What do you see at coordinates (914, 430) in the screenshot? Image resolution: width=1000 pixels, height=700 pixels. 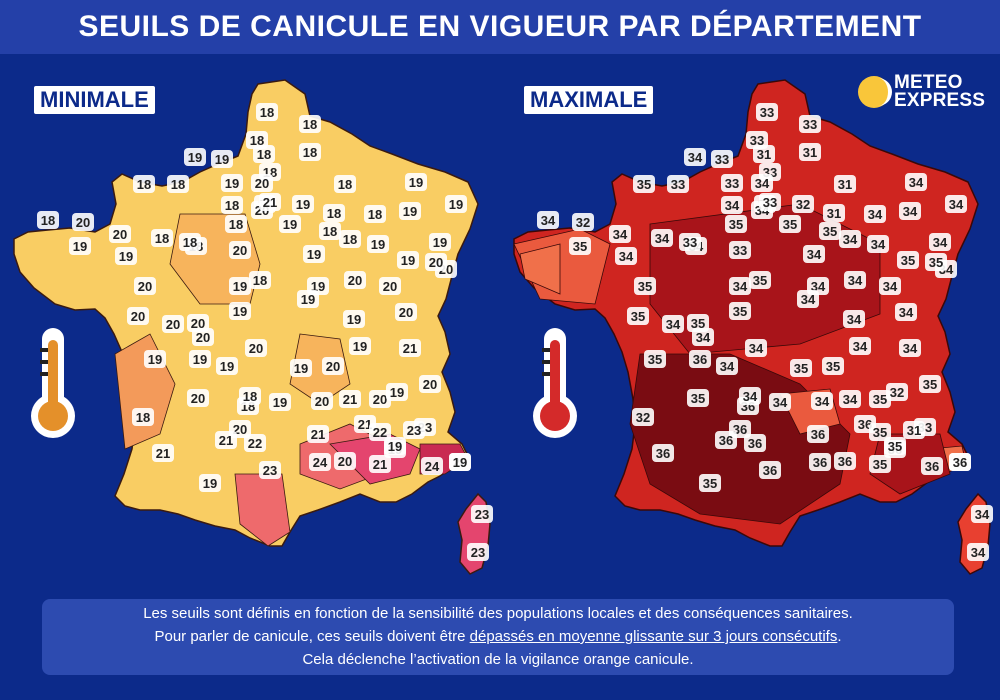 I see `department-value: 31` at bounding box center [914, 430].